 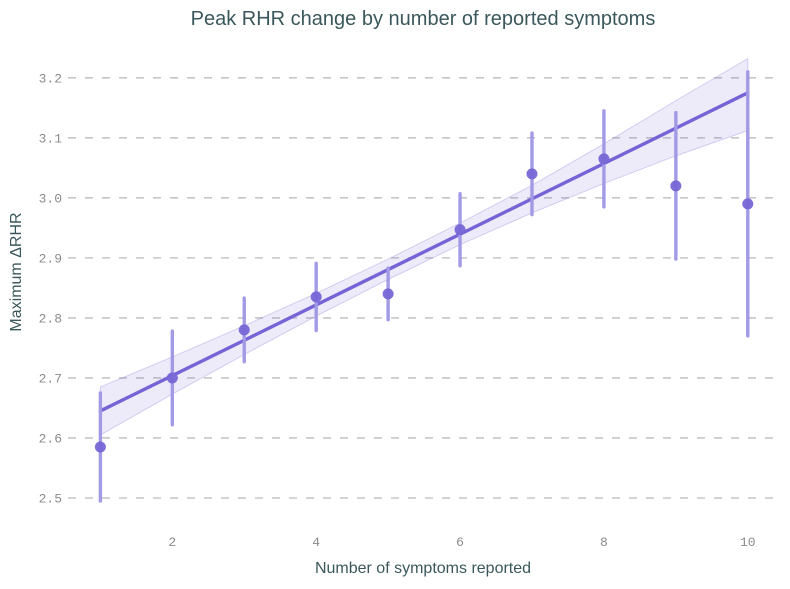 What do you see at coordinates (51, 138) in the screenshot?
I see `y-tick-label: 3.1` at bounding box center [51, 138].